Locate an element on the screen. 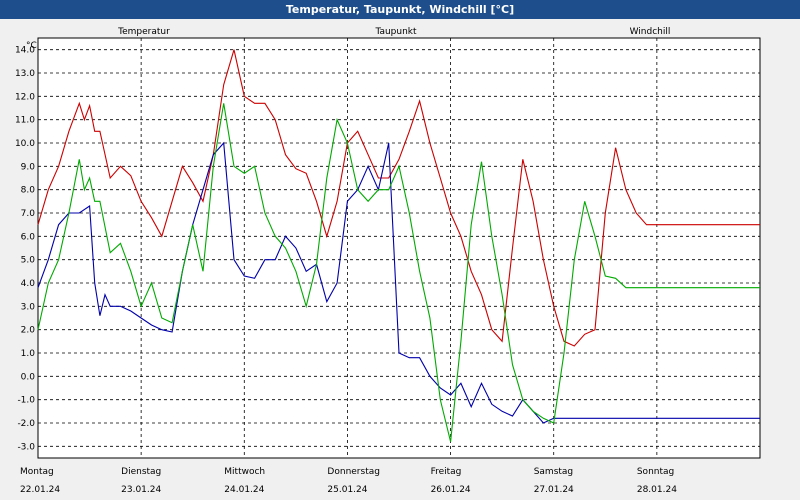 The width and height of the screenshot is (800, 500). y-tick-label: 5.0 is located at coordinates (28, 261).